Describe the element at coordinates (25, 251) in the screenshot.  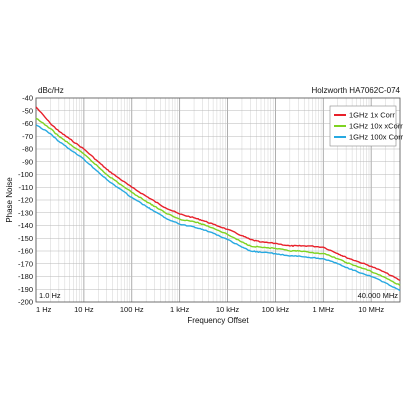
I see `y-tick-label: -160` at that location.